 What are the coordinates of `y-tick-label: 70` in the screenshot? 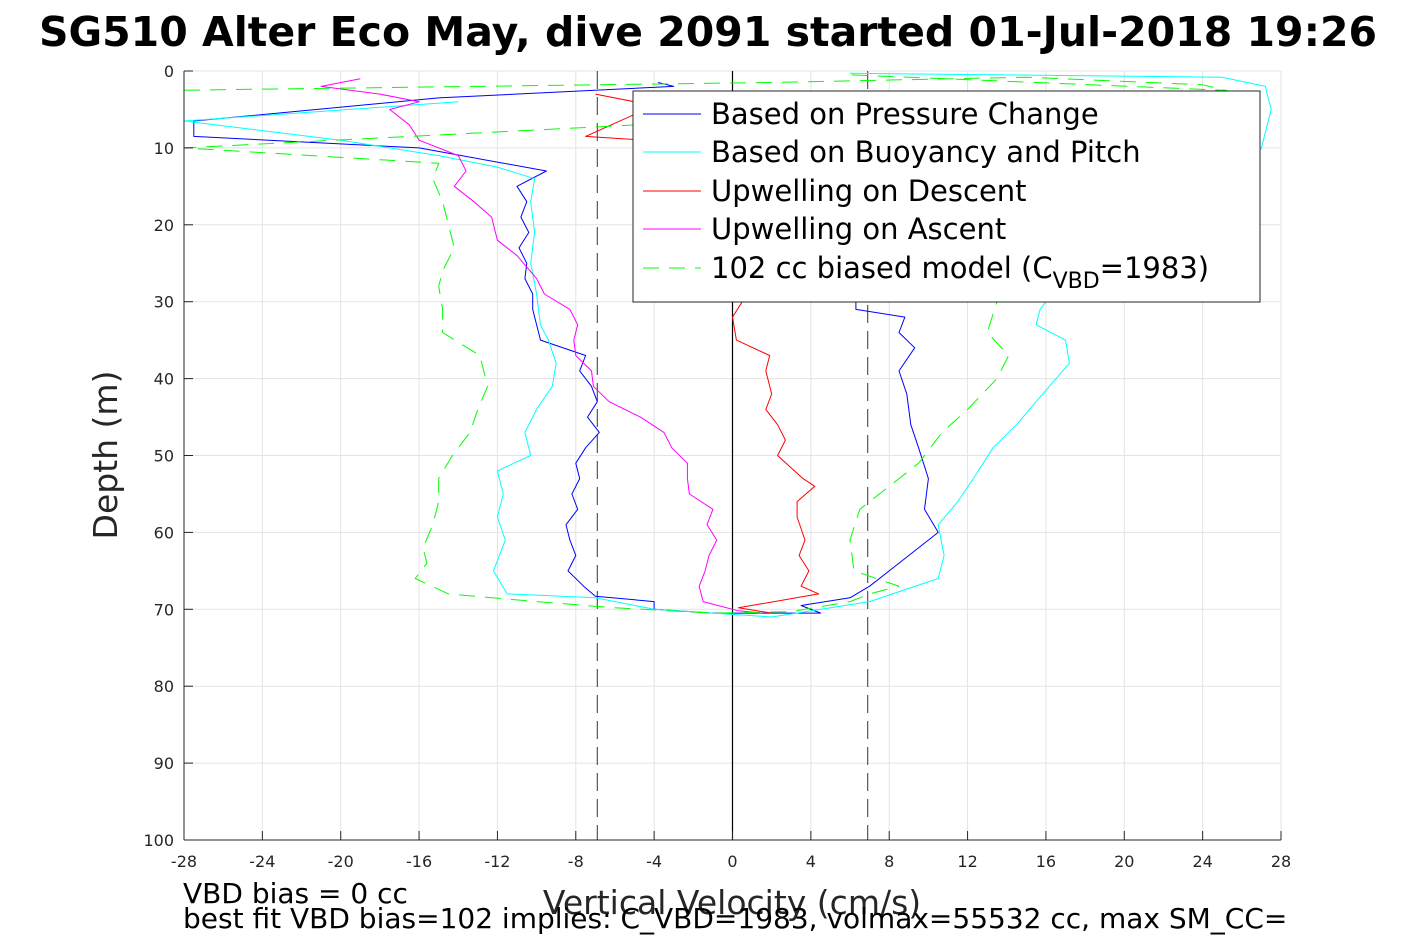 It's located at (164, 609).